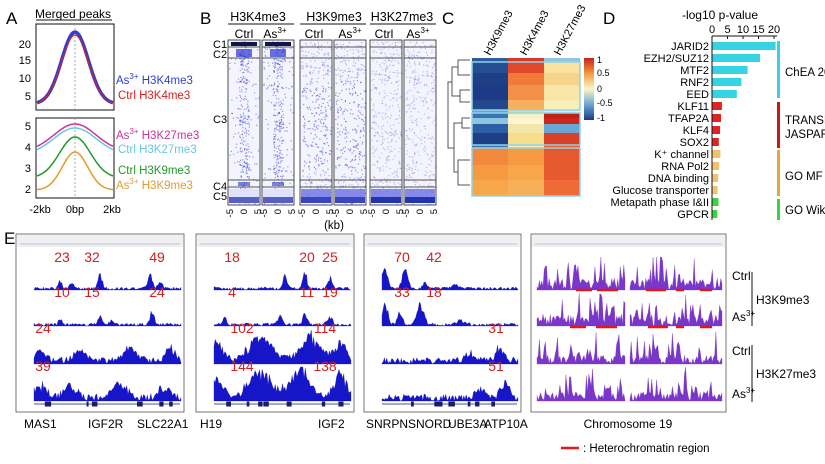 The height and width of the screenshot is (464, 825). I want to click on e-peak-number: 33, so click(402, 292).